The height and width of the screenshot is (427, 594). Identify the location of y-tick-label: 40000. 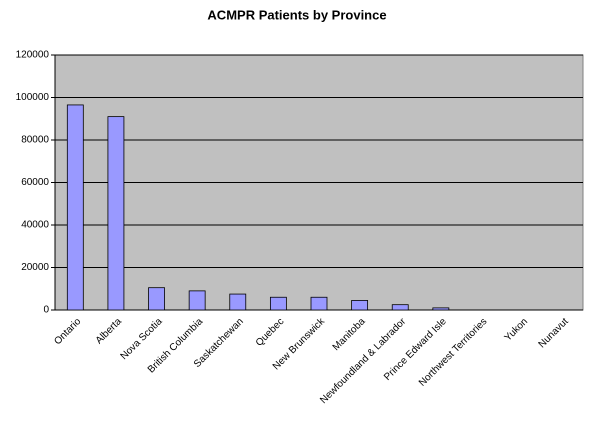
(35, 225).